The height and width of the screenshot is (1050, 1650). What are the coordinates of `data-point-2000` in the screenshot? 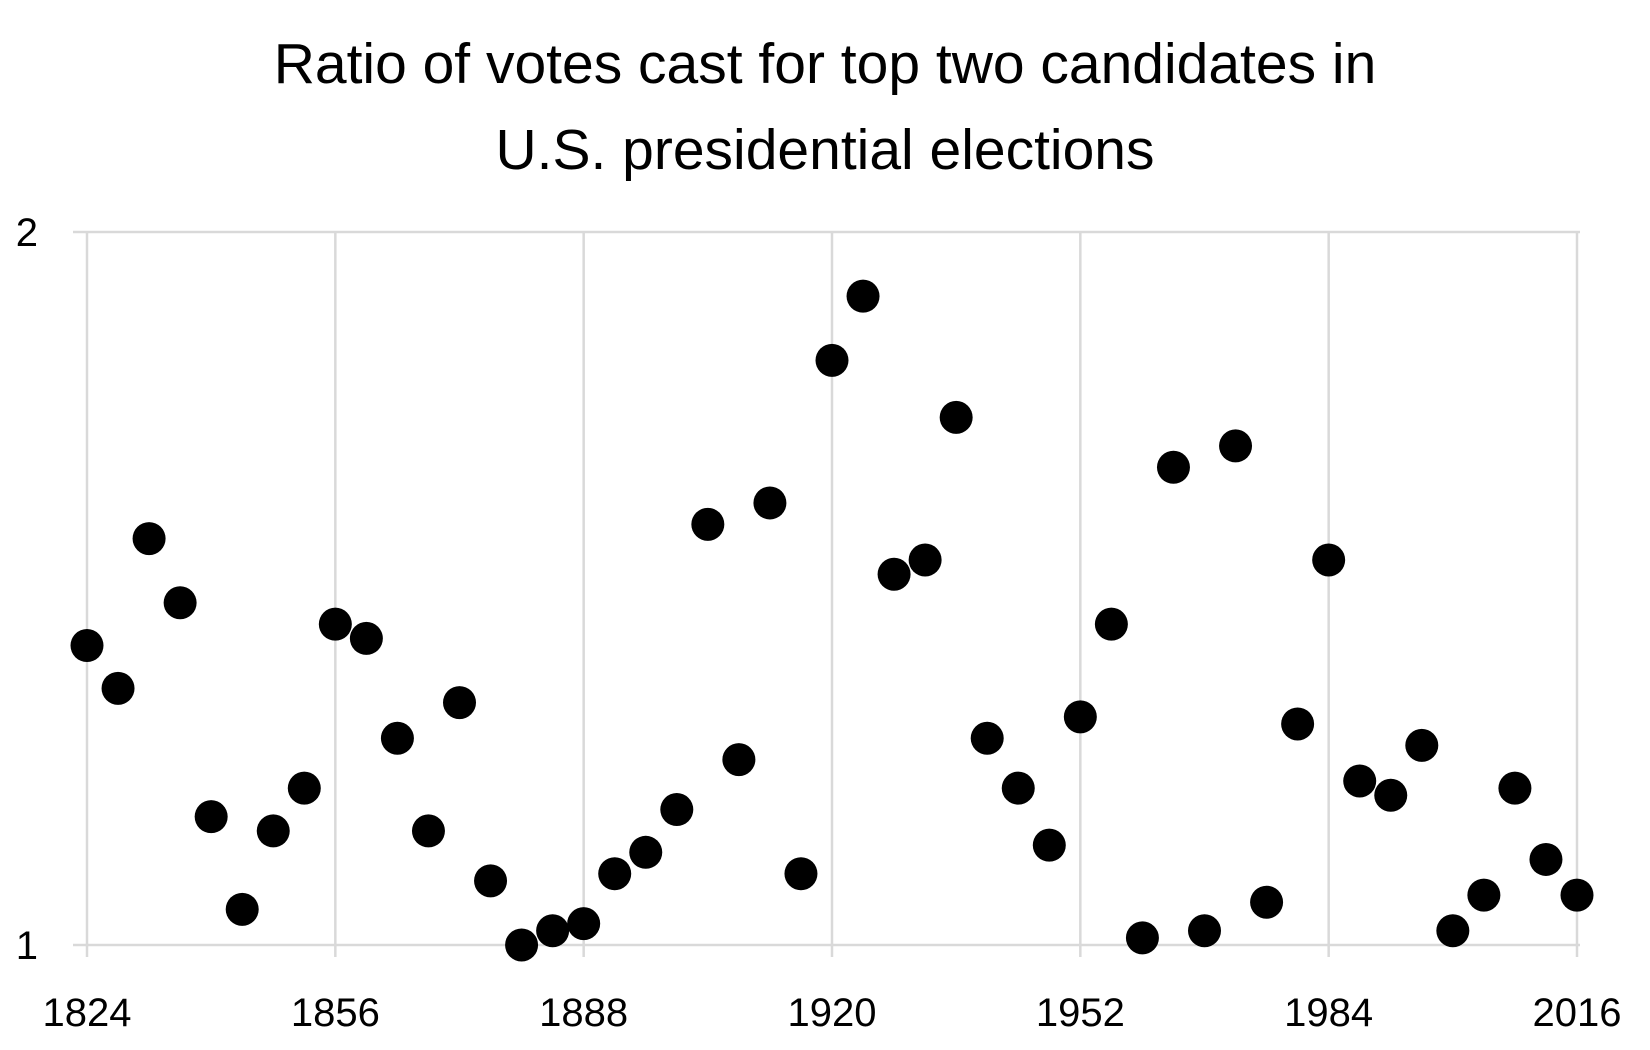 It's located at (1453, 931).